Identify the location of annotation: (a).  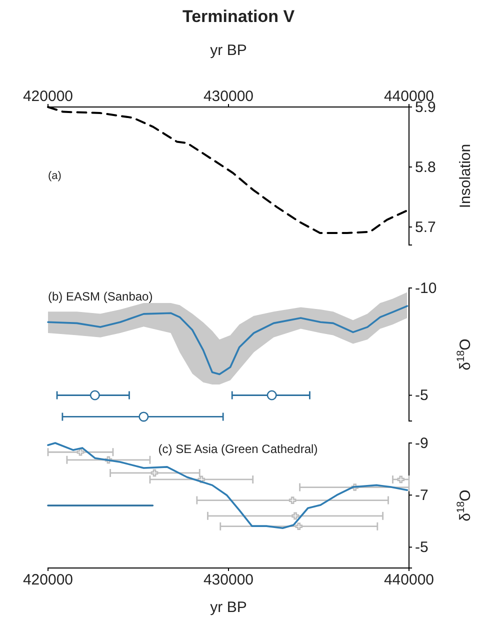
(55, 176).